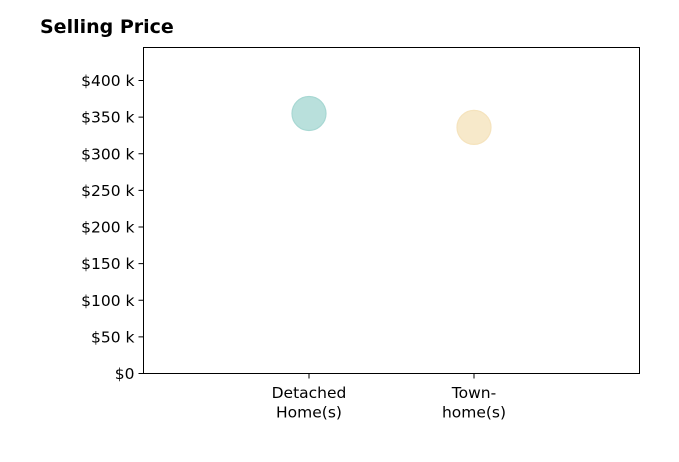 This screenshot has width=679, height=462. I want to click on y-tick-label: $0, so click(125, 374).